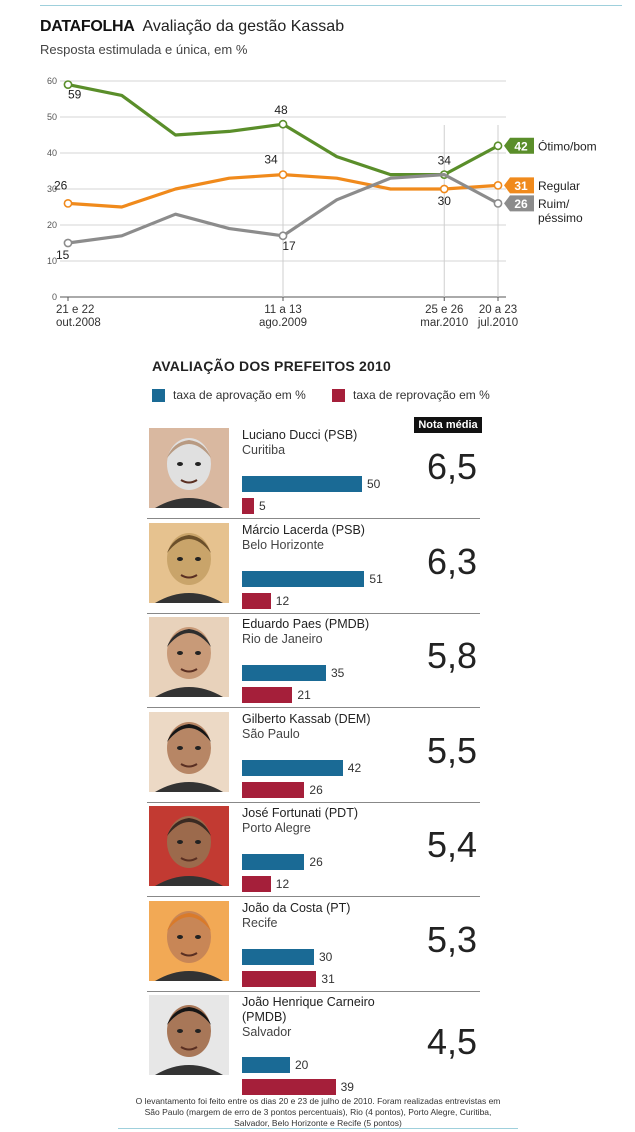 This screenshot has height=1132, width=635. I want to click on top-rule, so click(331, 5).